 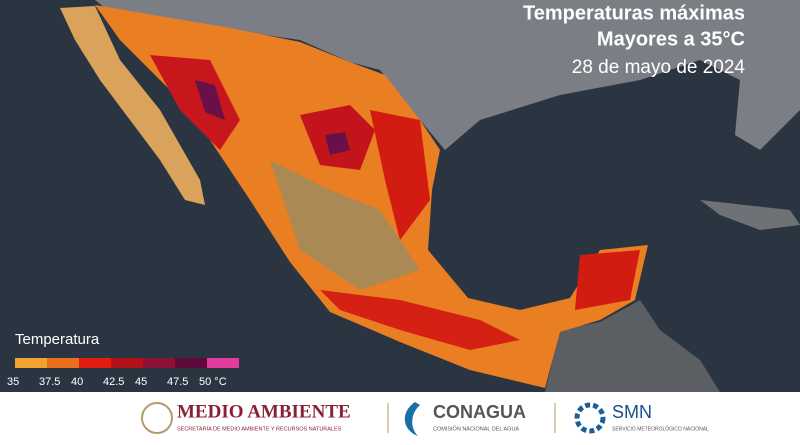 I want to click on legend-tick-label: 45, so click(x=141, y=382).